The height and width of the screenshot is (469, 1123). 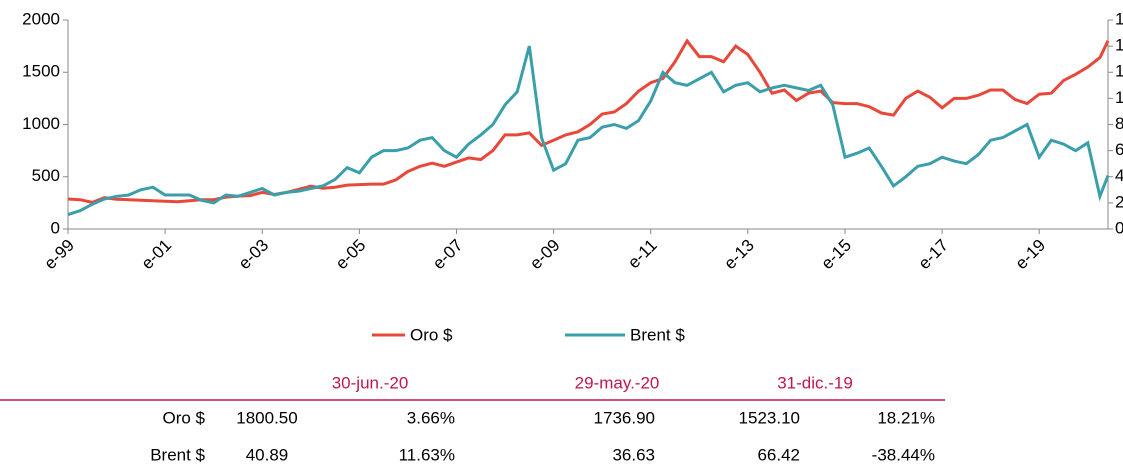 What do you see at coordinates (266, 417) in the screenshot?
I see `table-cell: 1800.50` at bounding box center [266, 417].